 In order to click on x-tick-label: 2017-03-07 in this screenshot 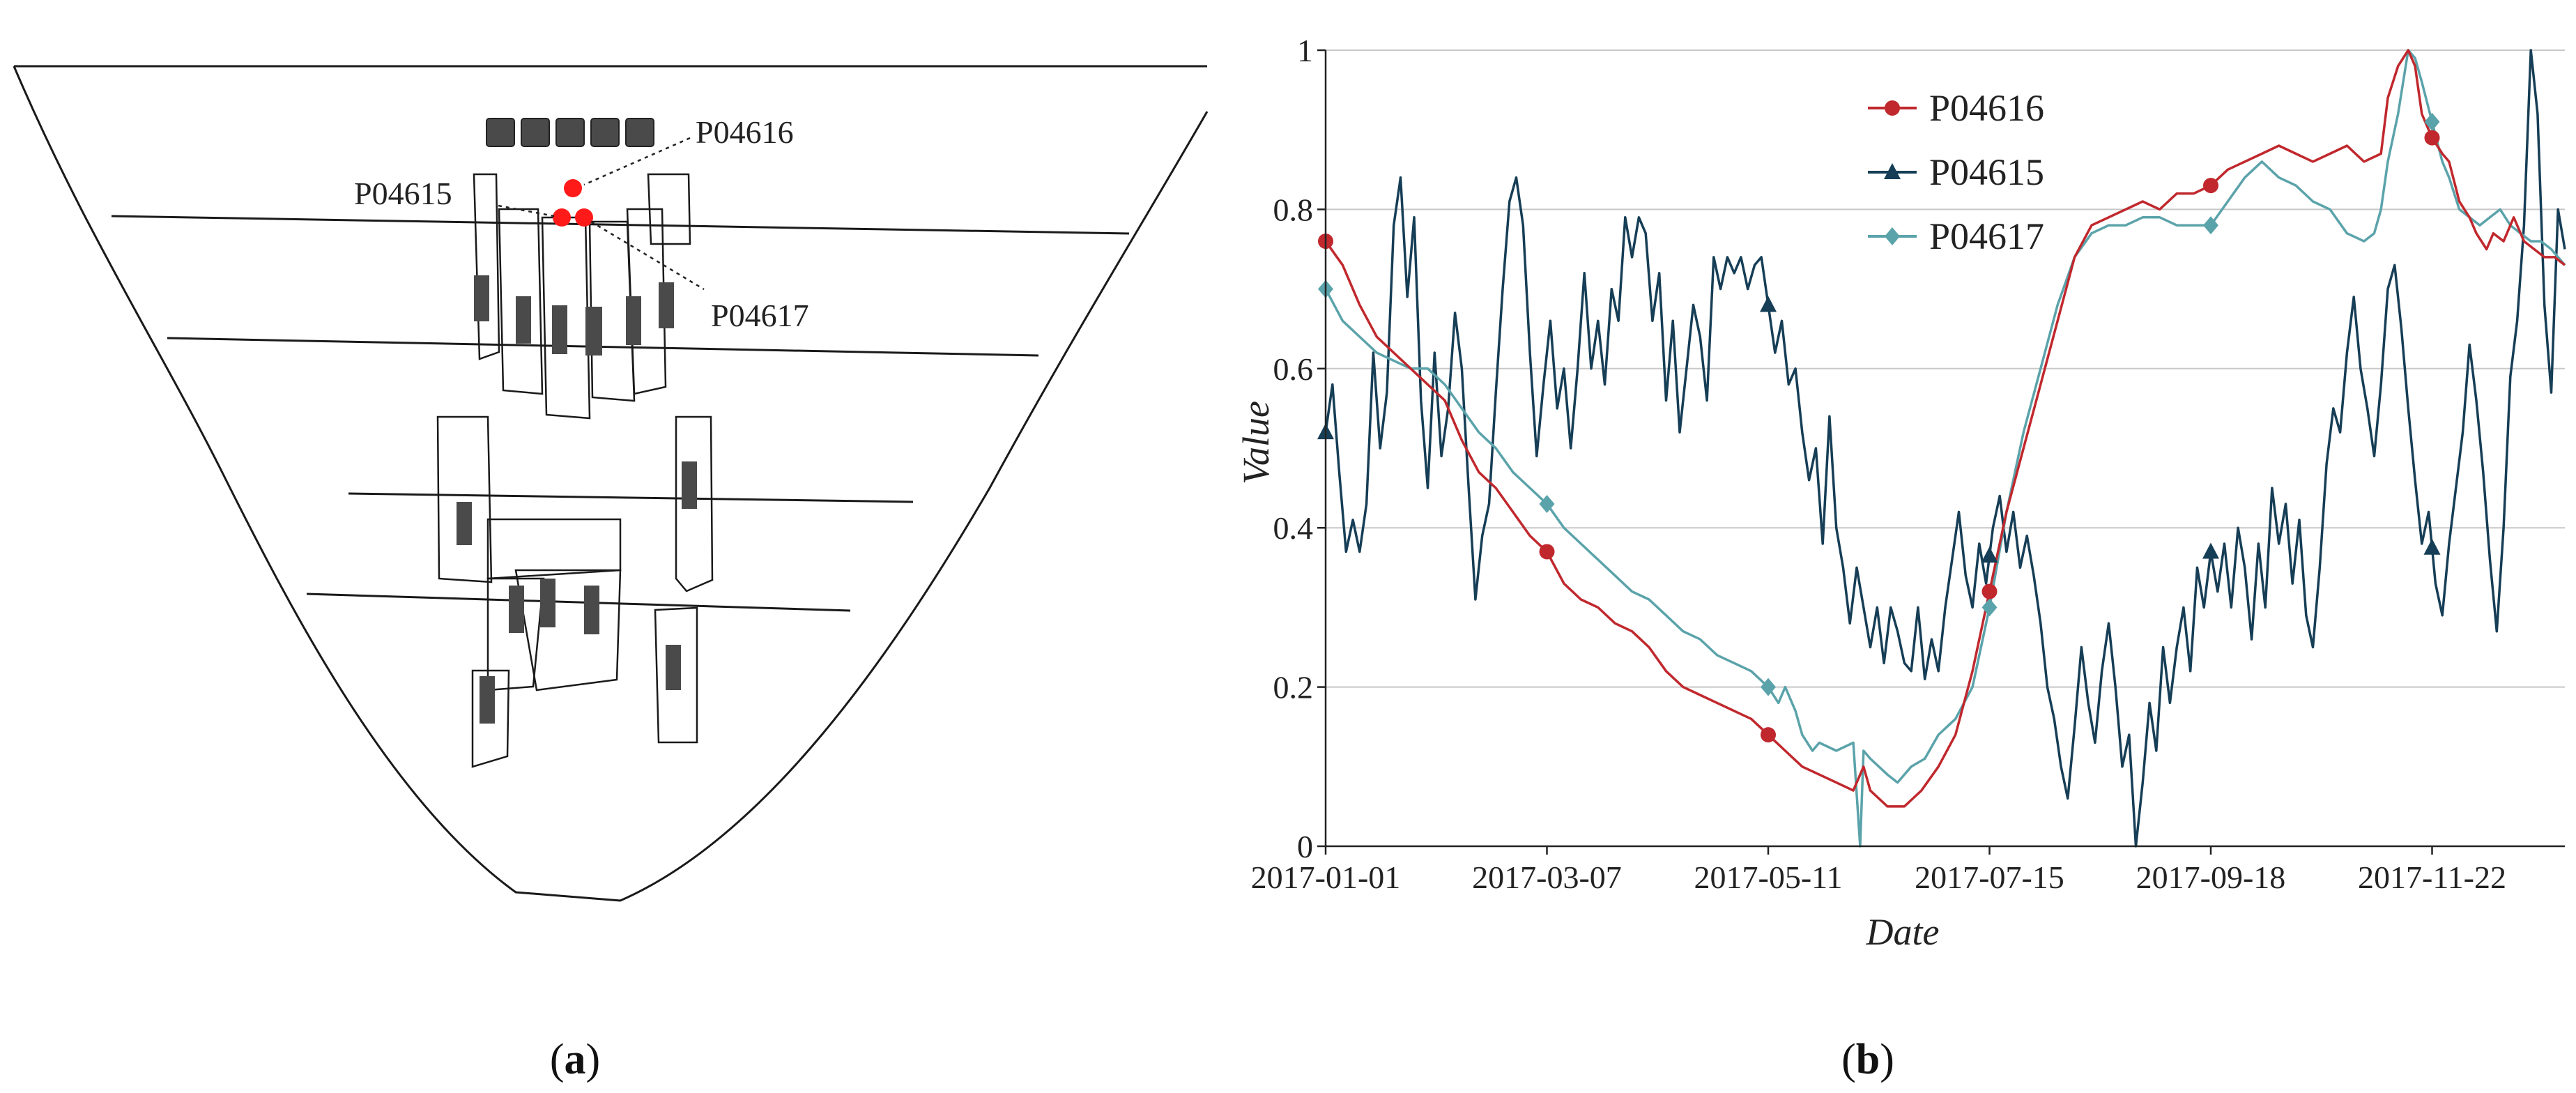, I will do `click(1547, 877)`.